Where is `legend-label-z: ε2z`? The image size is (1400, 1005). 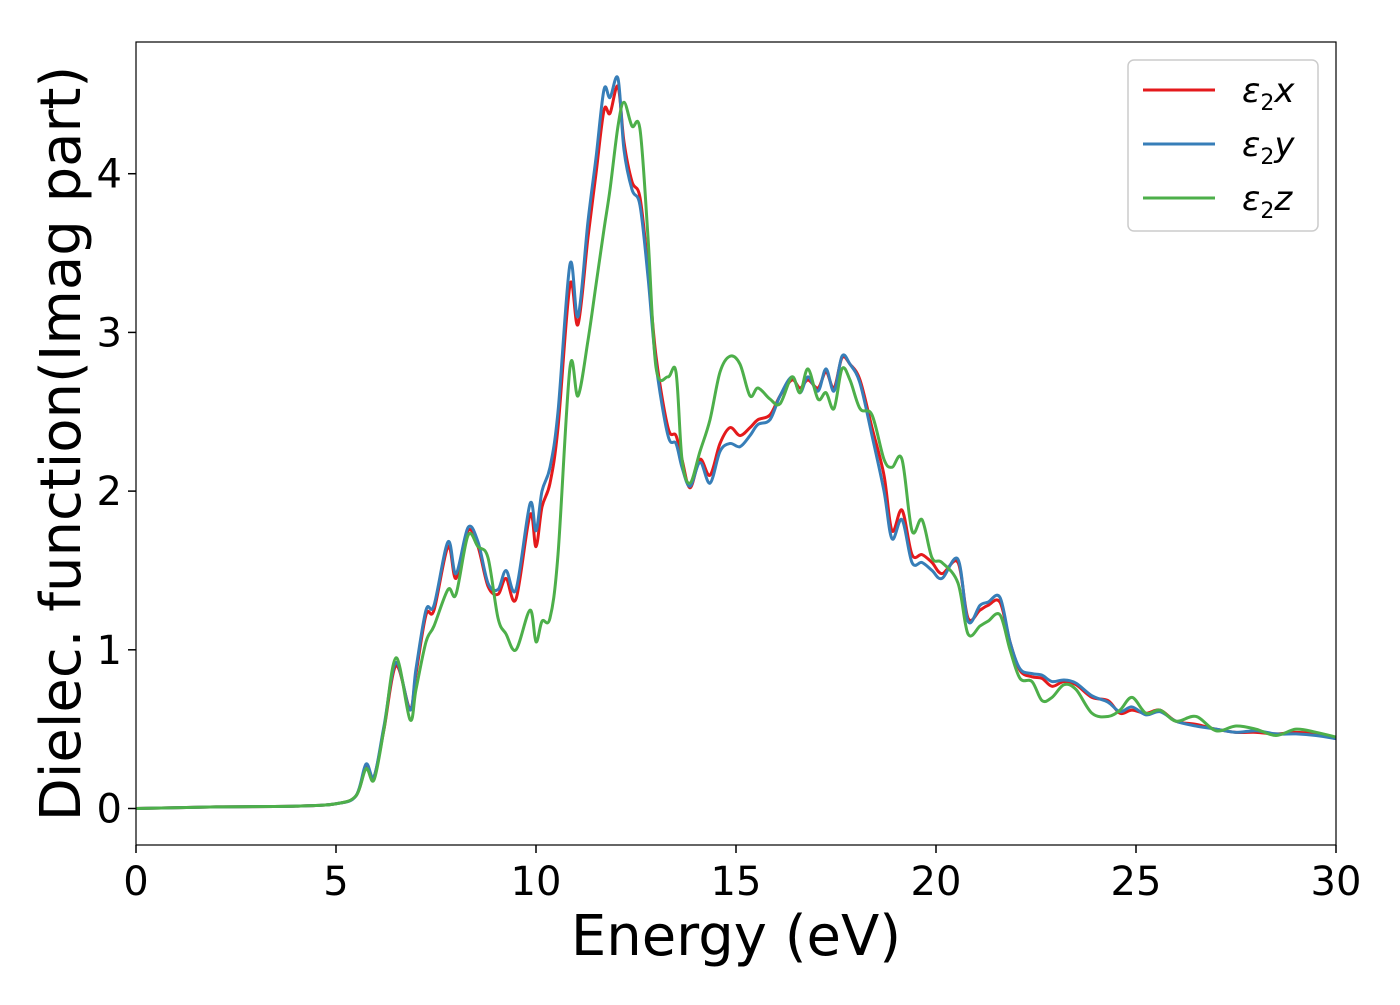
legend-label-z: ε2z is located at coordinates (1267, 201).